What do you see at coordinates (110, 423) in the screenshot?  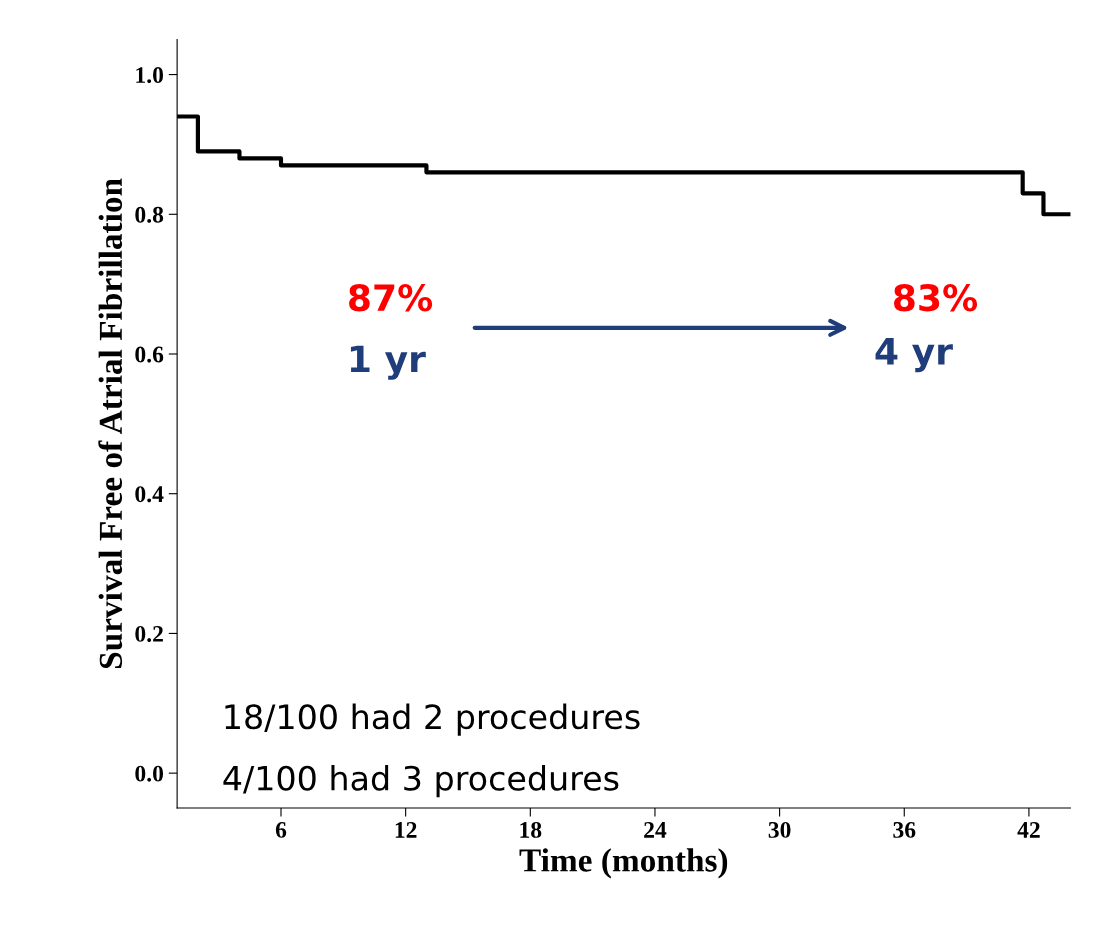 I see `y-axis-title: Survival Free of Atrial Fibrillation` at bounding box center [110, 423].